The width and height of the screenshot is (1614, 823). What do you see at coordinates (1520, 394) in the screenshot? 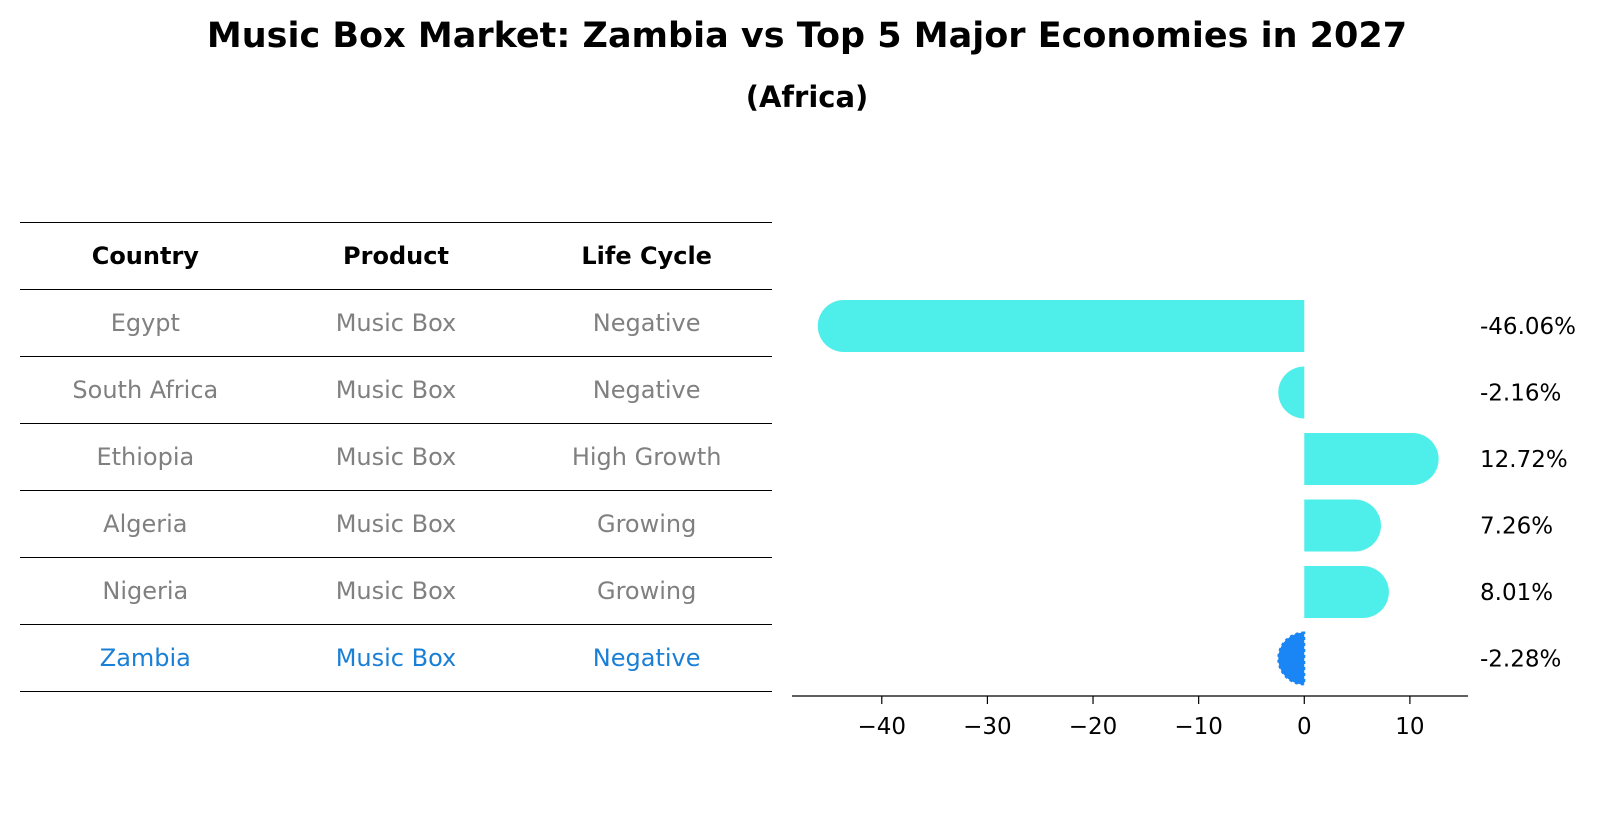
I see `bar-value-label: -2.16%` at bounding box center [1520, 394].